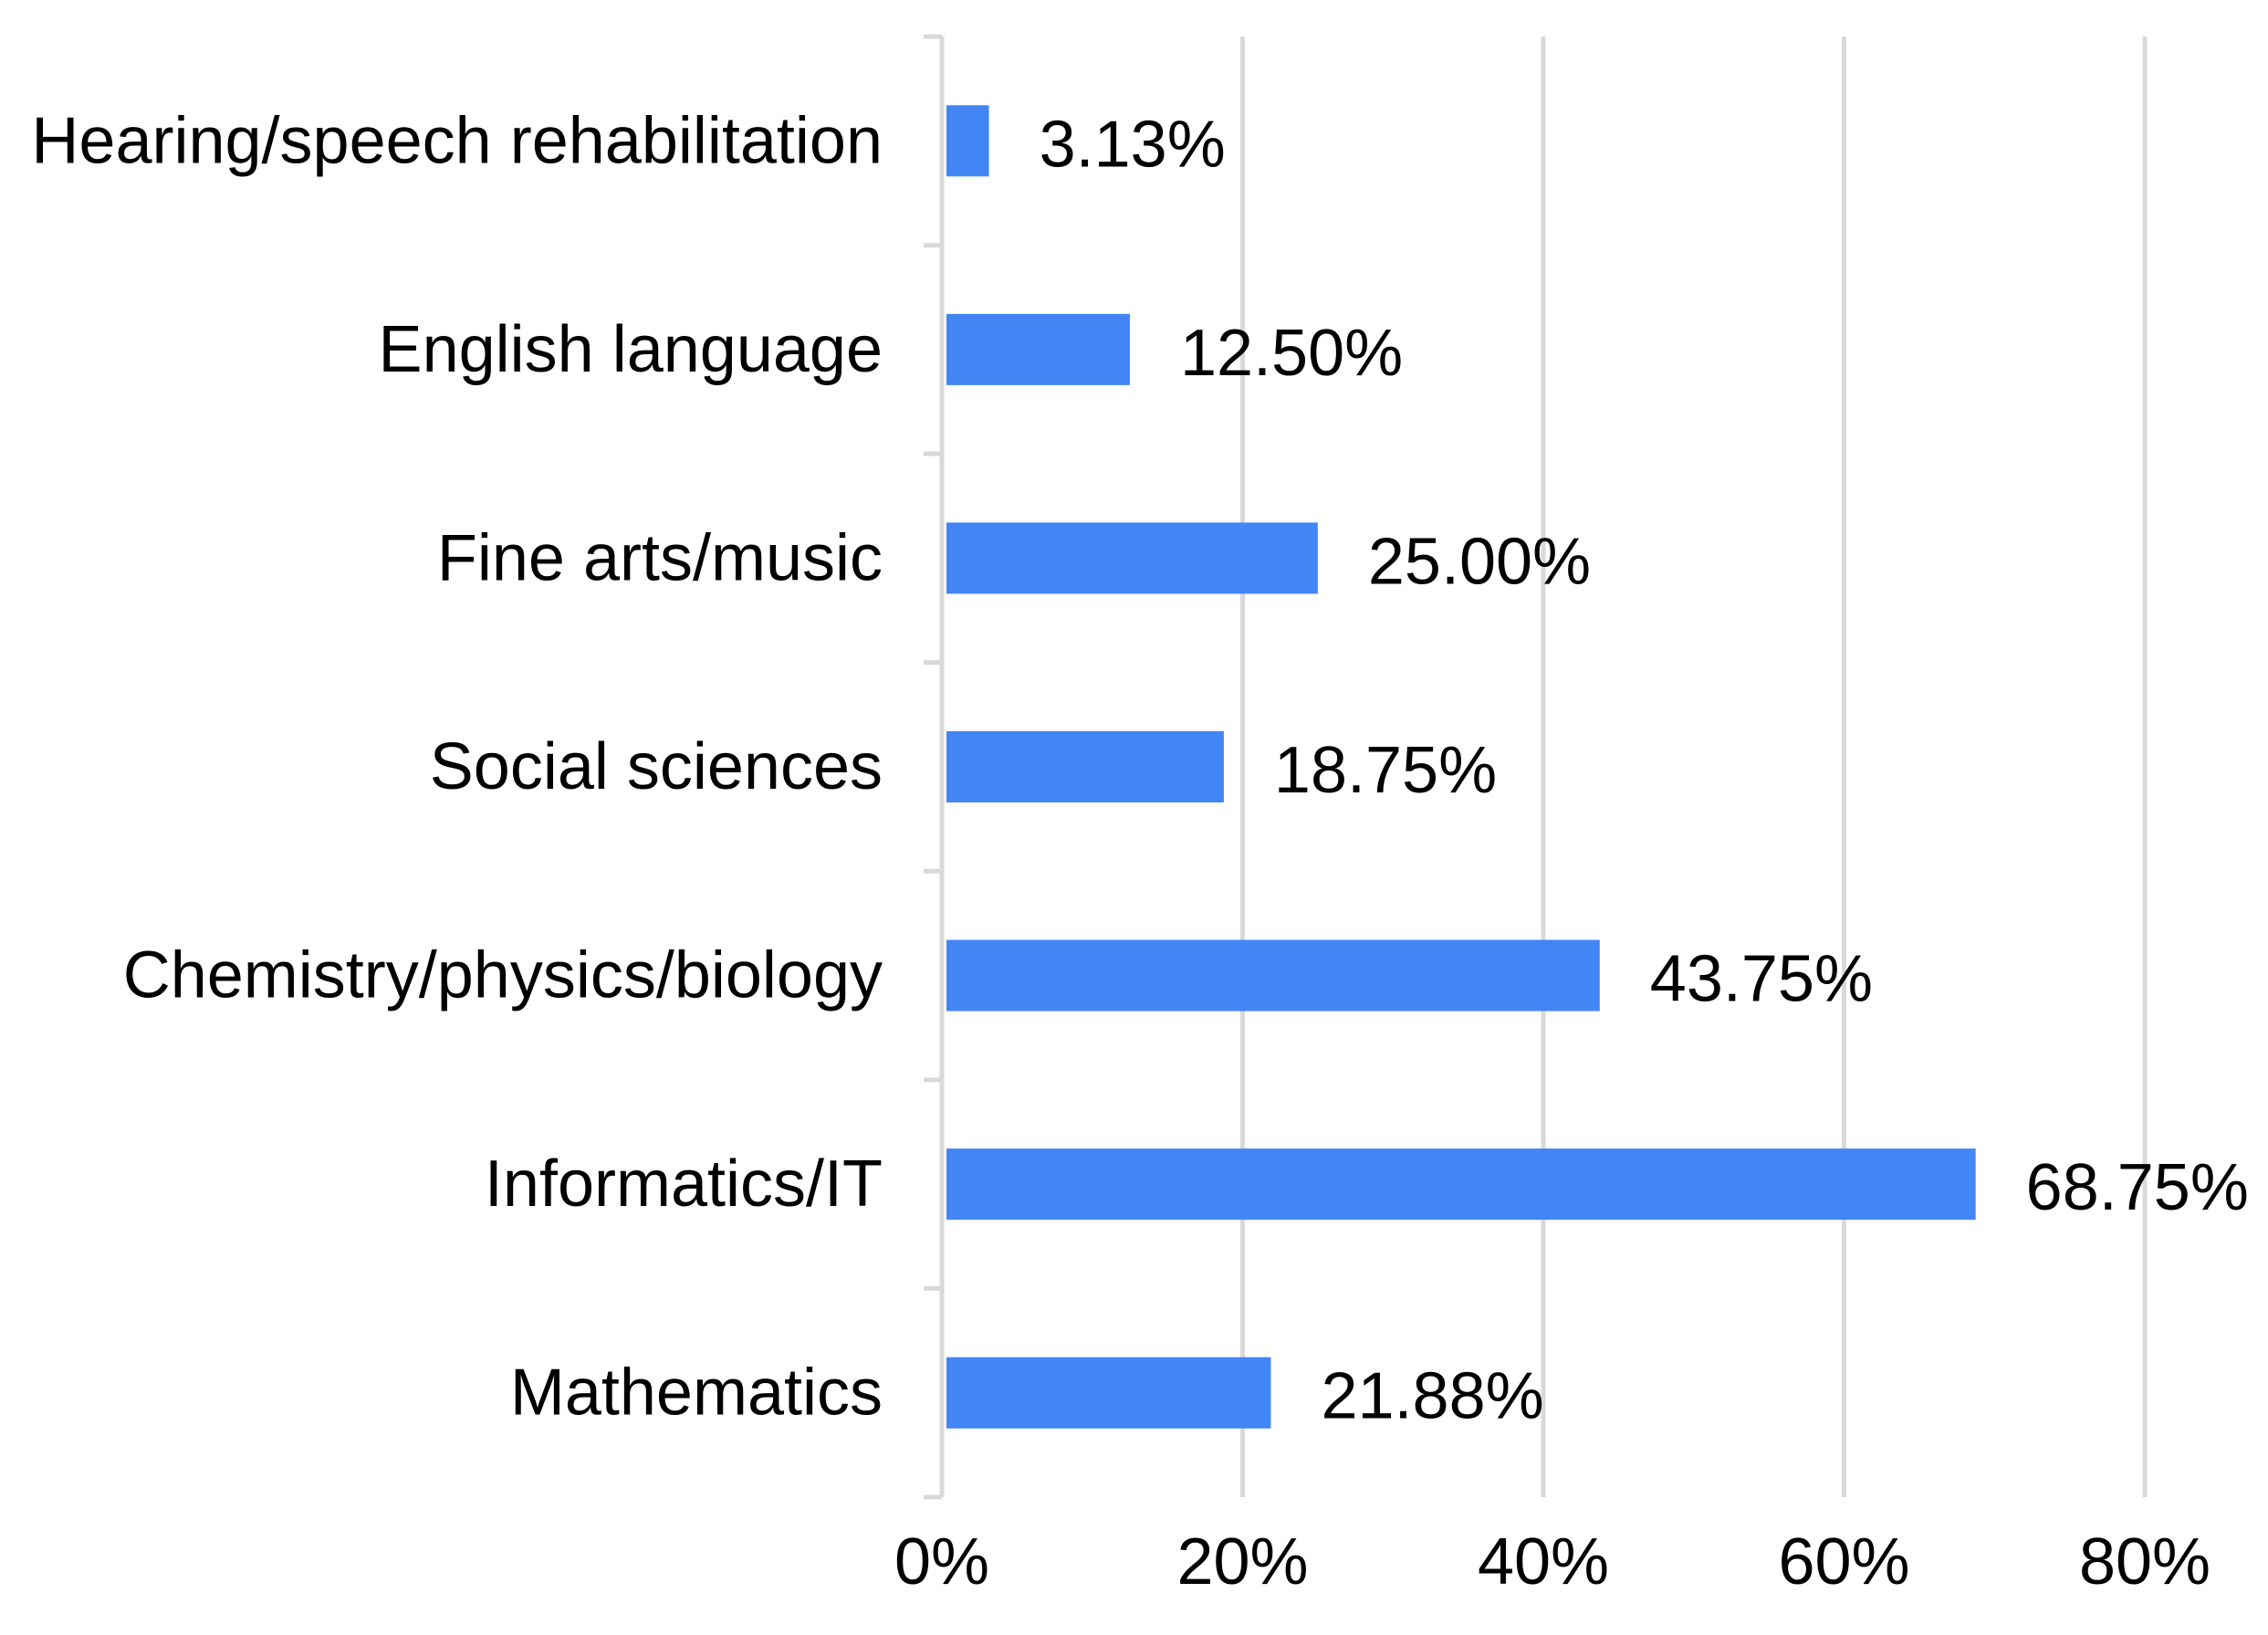 The width and height of the screenshot is (2268, 1635). I want to click on category-label: Informatics/IT, so click(684, 1184).